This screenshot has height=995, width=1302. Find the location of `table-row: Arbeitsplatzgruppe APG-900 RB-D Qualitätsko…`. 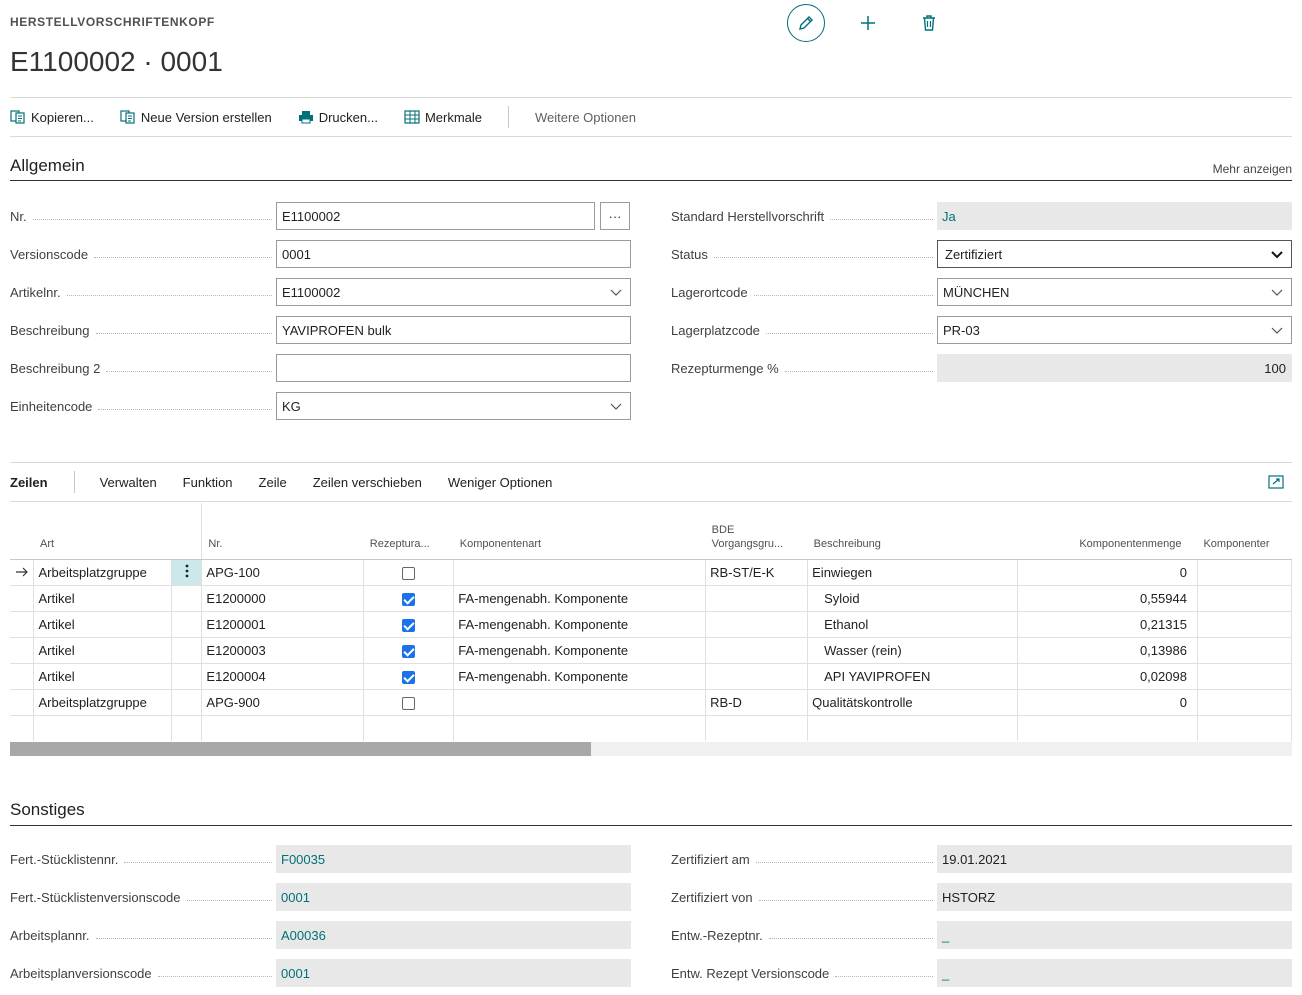

table-row: Arbeitsplatzgruppe APG-900 RB-D Qualitätsko… is located at coordinates (651, 702).